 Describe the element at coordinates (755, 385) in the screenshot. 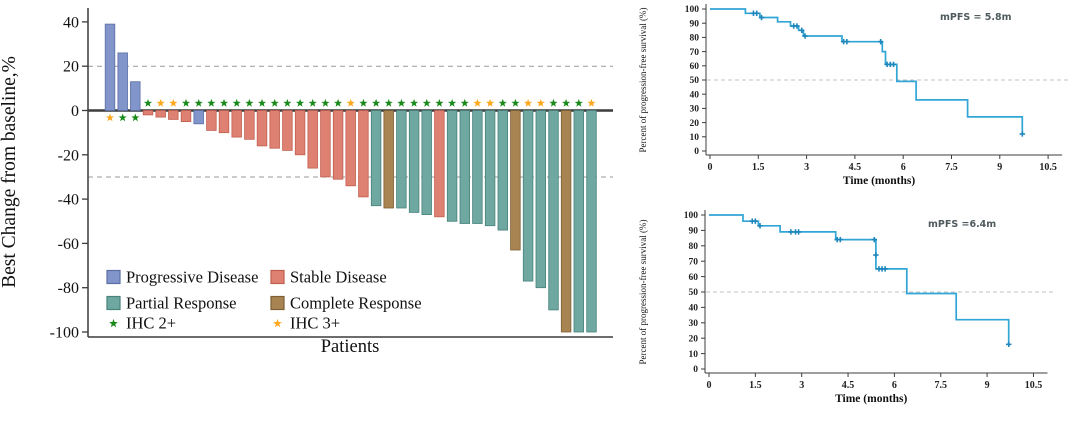

I see `x-tick-label: 1.5` at that location.